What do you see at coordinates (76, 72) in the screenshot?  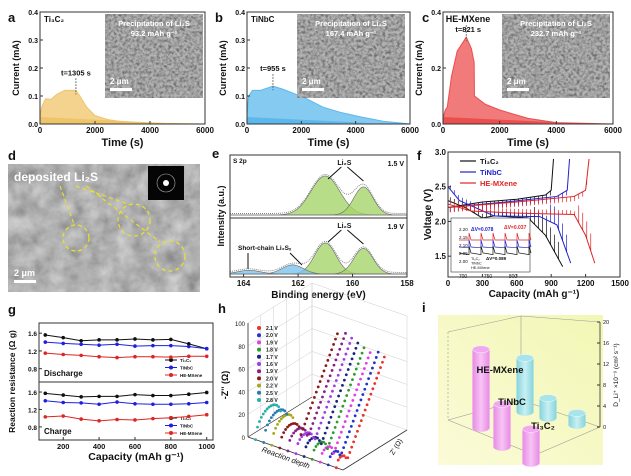 I see `peak-time-label: t=1305 s` at bounding box center [76, 72].